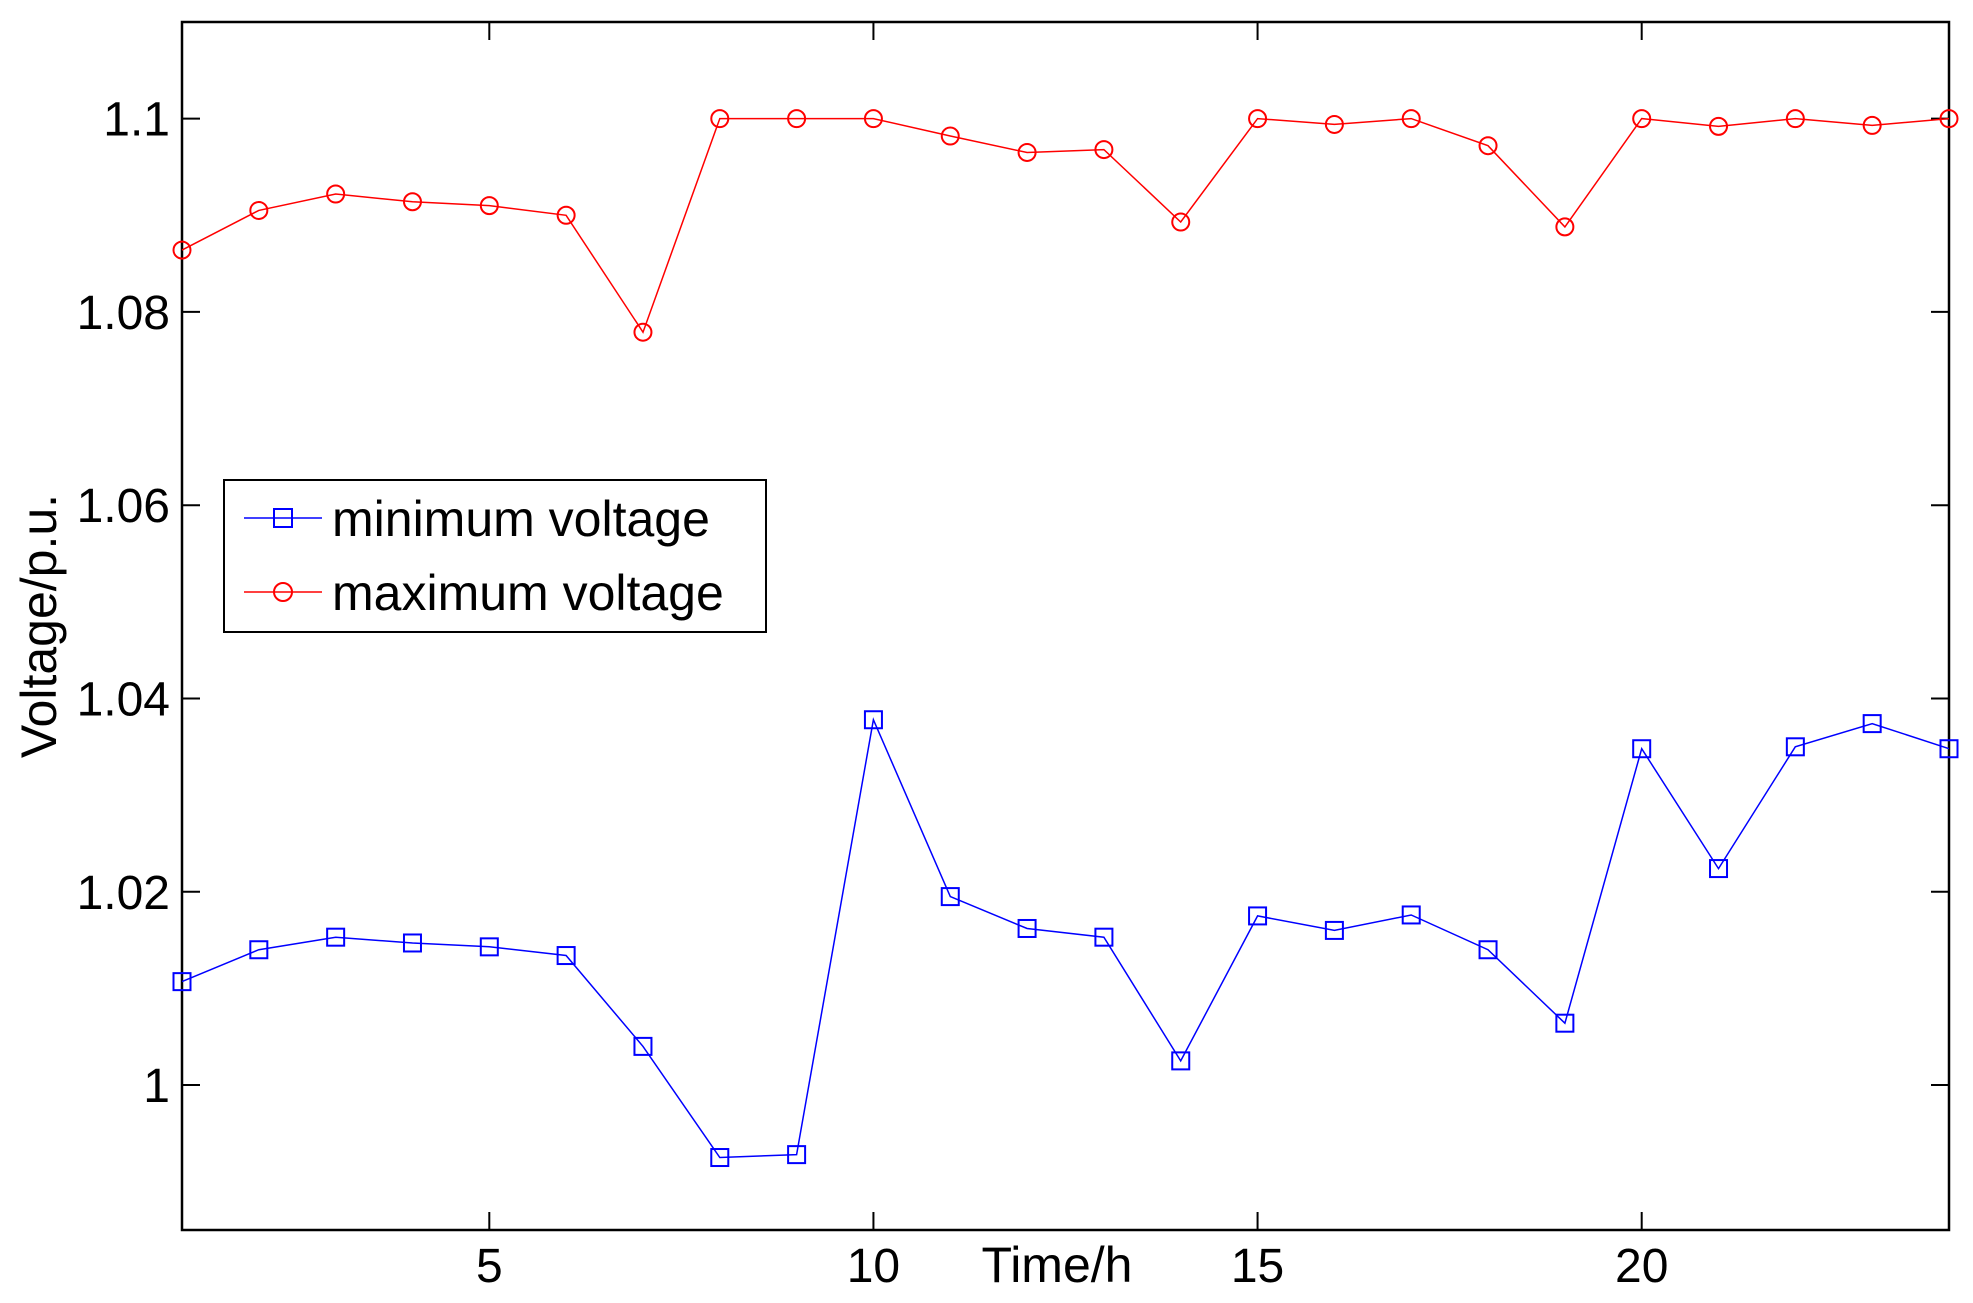  Describe the element at coordinates (39, 626) in the screenshot. I see `y-axis-title: Voltage/p.u.` at that location.